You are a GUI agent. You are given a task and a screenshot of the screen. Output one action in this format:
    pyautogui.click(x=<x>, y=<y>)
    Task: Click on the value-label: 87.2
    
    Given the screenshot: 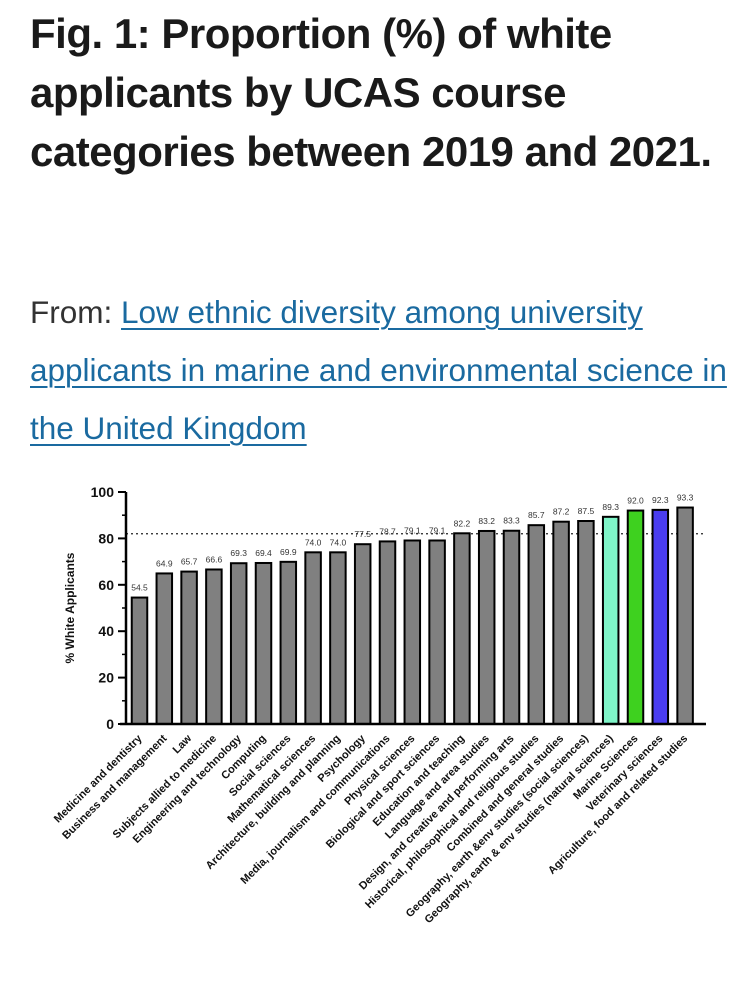 What is the action you would take?
    pyautogui.click(x=561, y=512)
    